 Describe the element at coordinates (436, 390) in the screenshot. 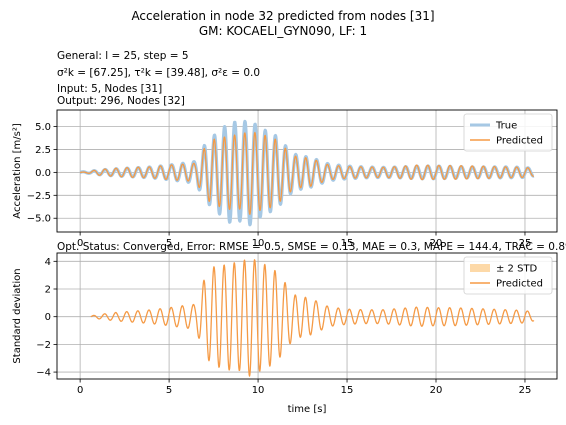

I see `bottom-xtick-label-4: 20` at that location.